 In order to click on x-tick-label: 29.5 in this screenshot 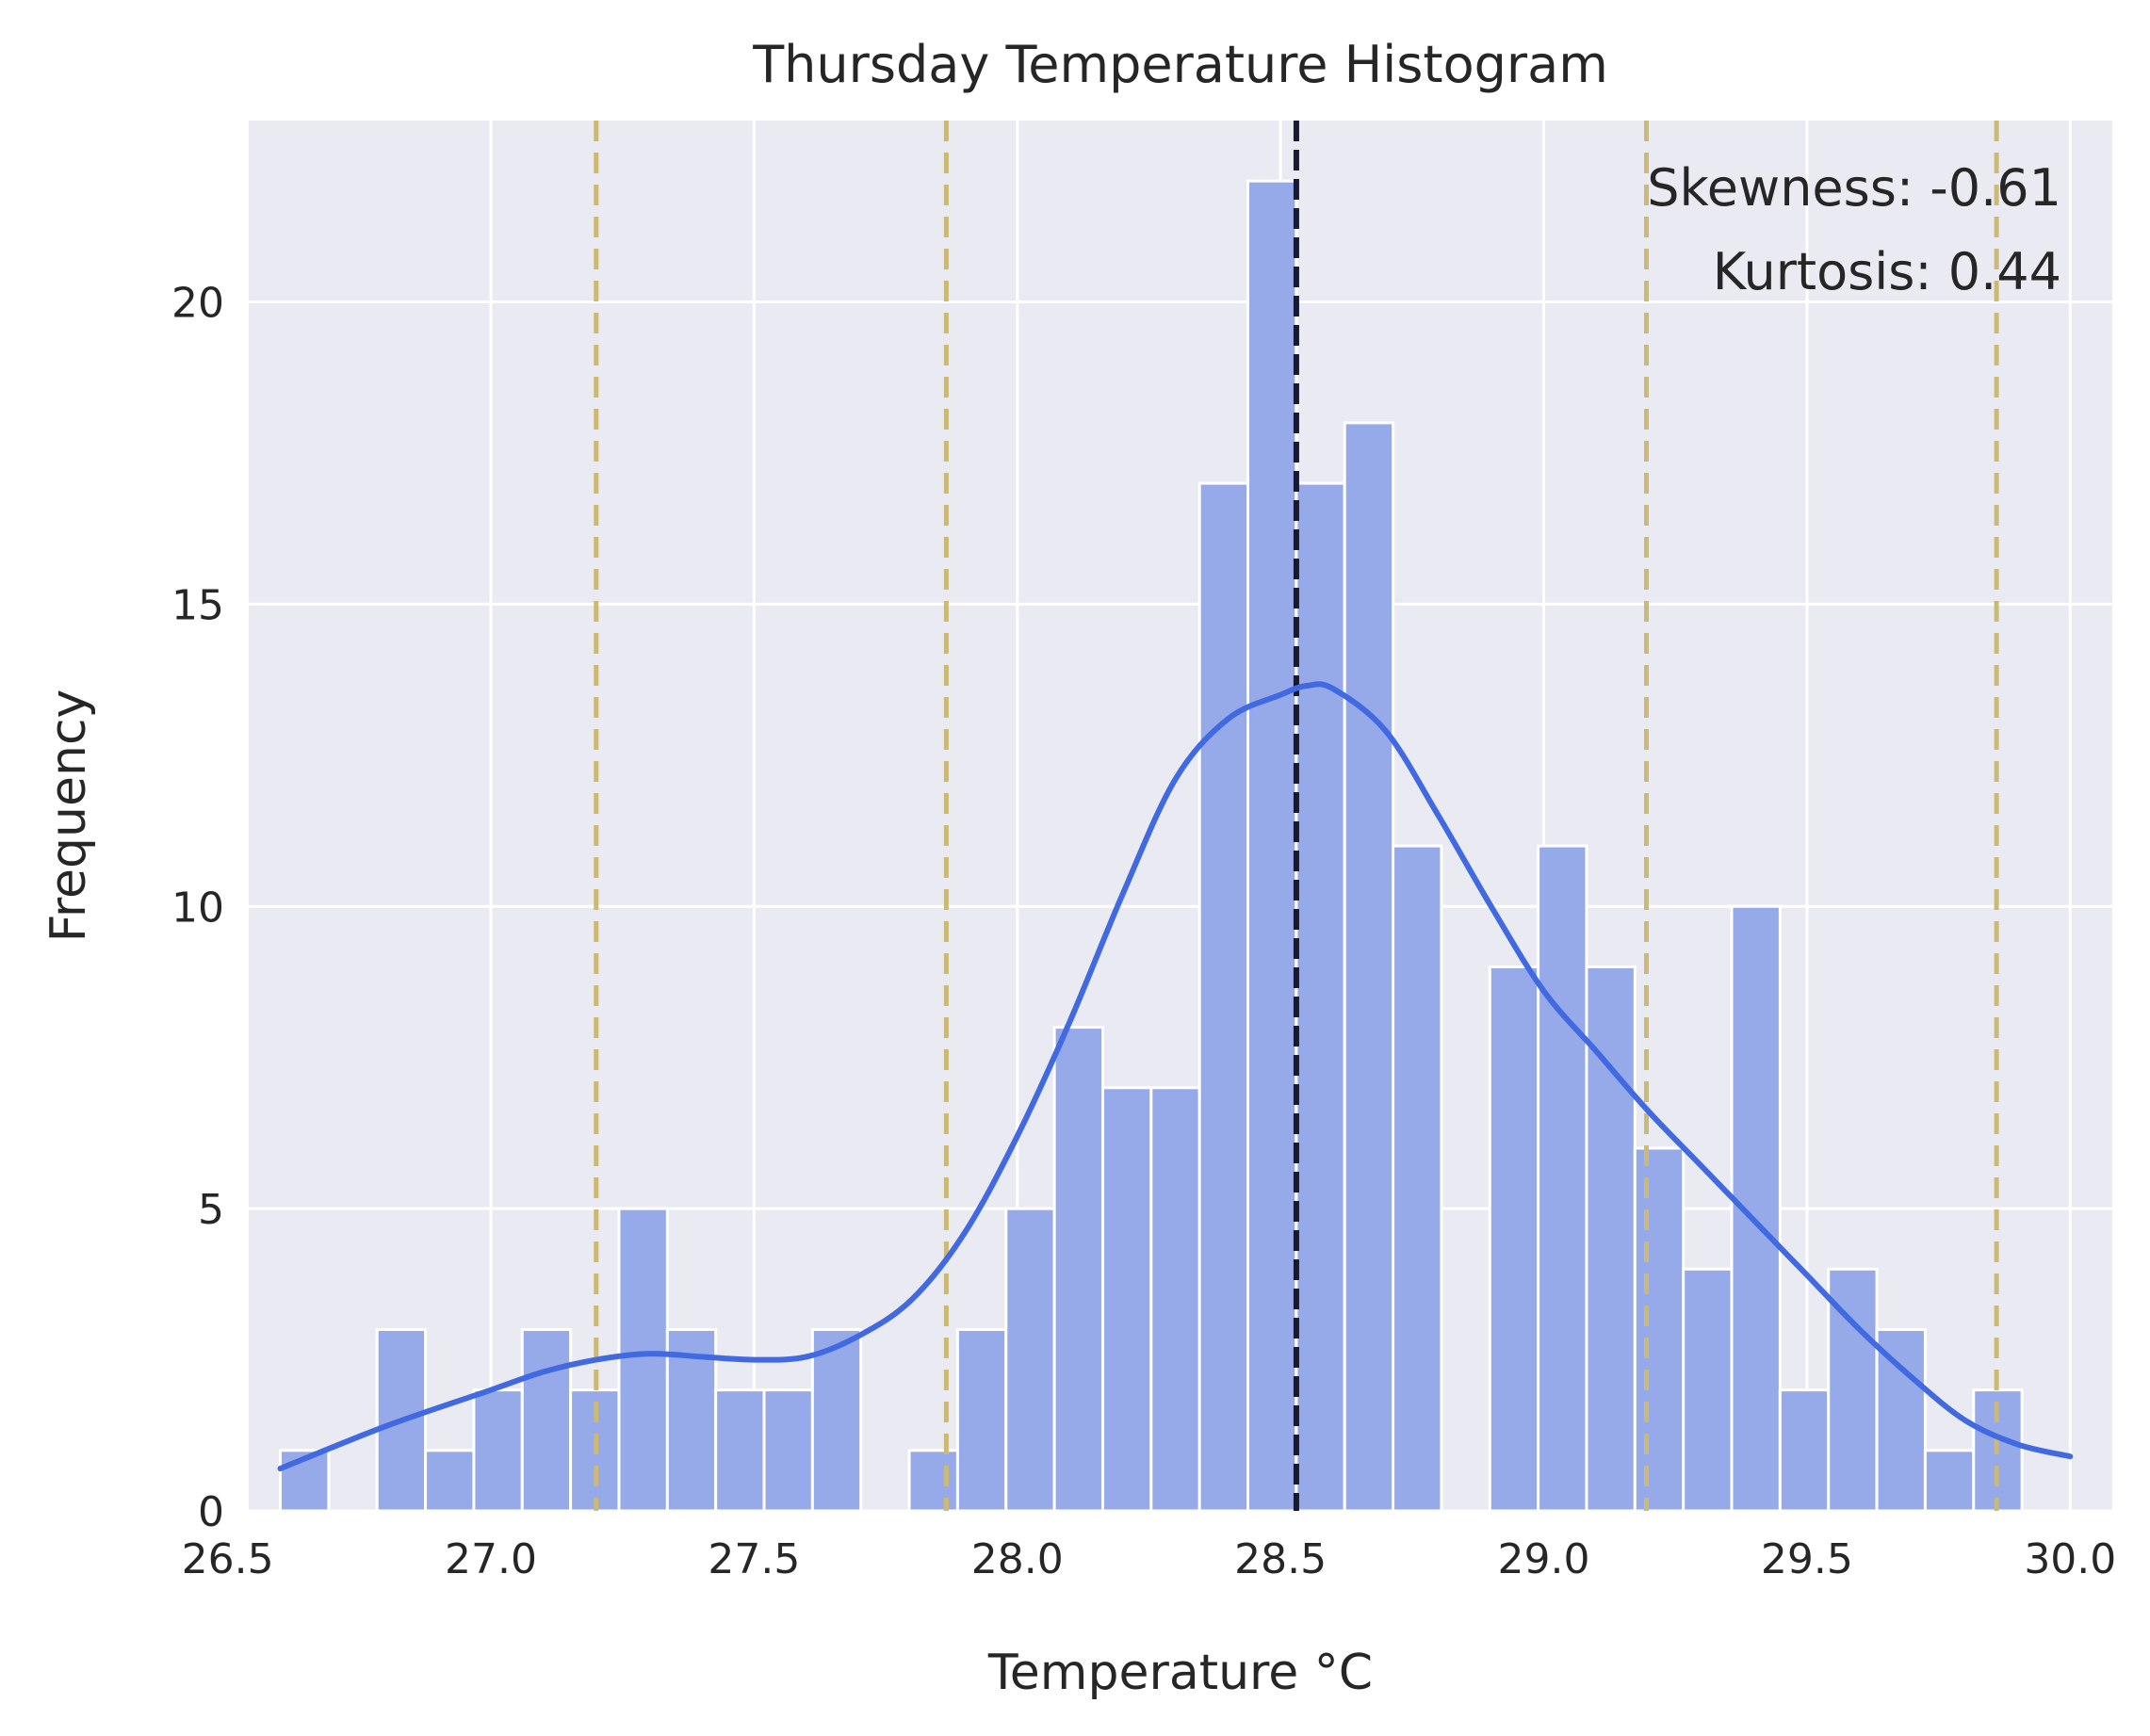, I will do `click(1807, 1559)`.